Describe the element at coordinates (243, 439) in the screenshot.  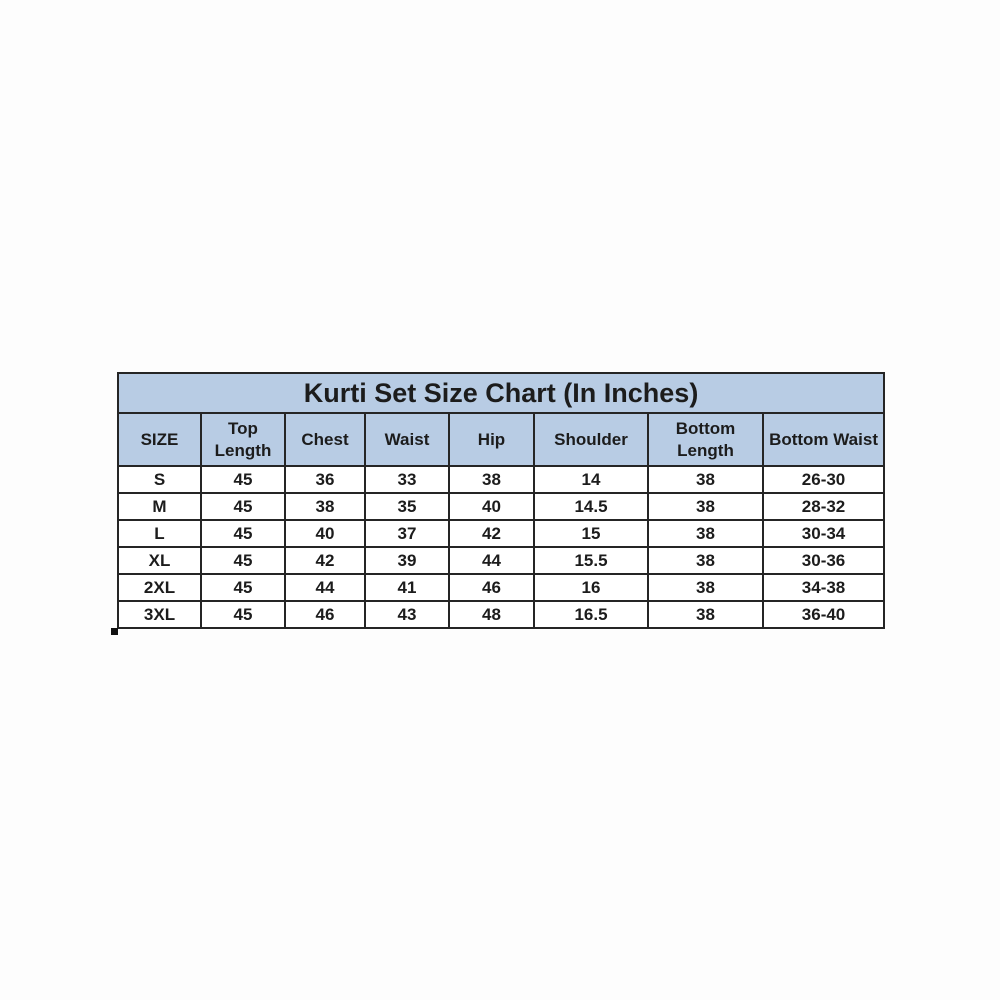
I see `column-header: Top Length` at that location.